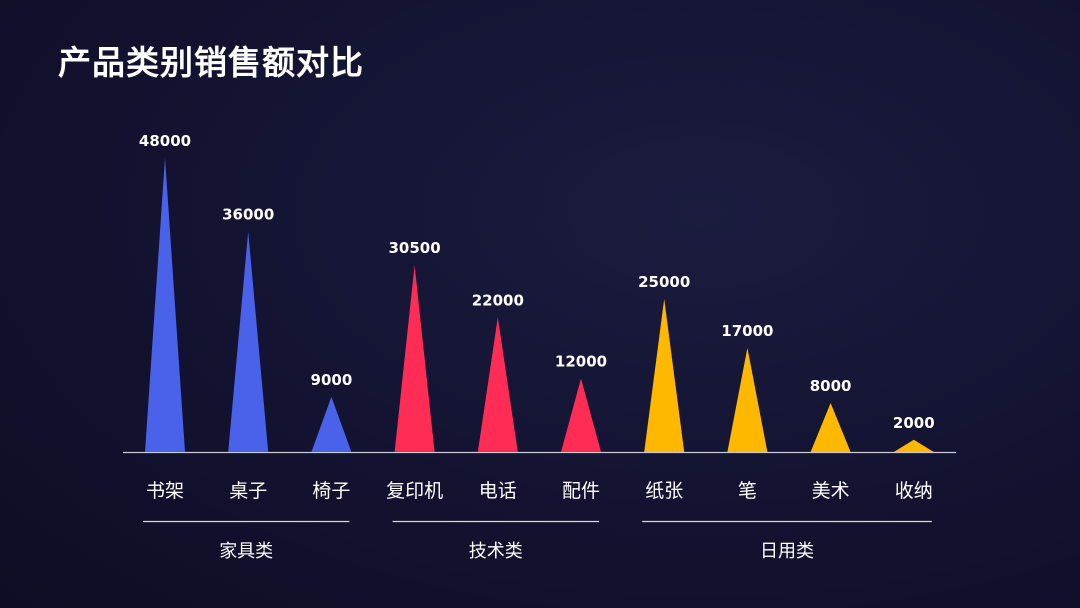 Image resolution: width=1080 pixels, height=608 pixels. I want to click on category-label-4: 电话, so click(498, 491).